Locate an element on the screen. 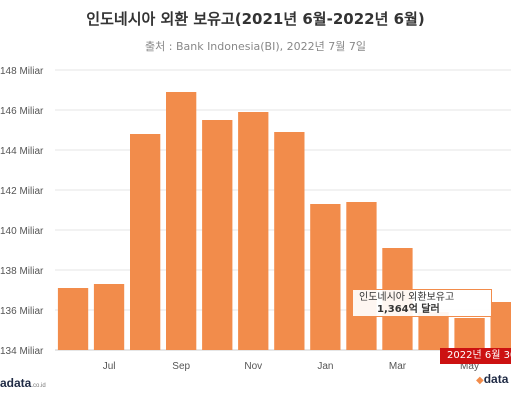 The image size is (511, 400). x-axis-ticks: Jul Sep Nov Jan Mar May is located at coordinates (291, 366).